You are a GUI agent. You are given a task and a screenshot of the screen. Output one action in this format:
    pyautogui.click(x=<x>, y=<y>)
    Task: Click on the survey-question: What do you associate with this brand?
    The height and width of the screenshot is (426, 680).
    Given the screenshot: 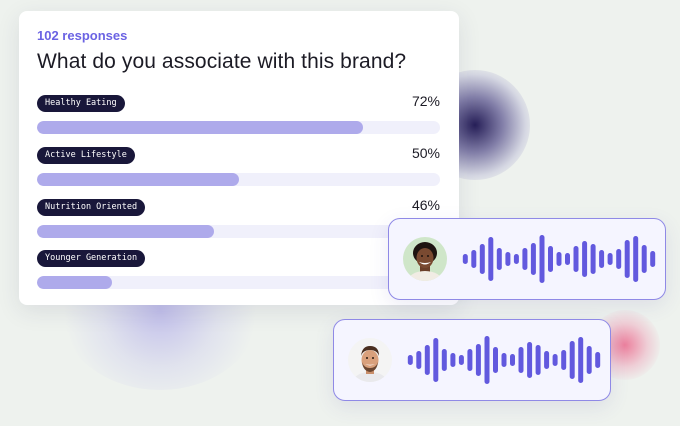 What is the action you would take?
    pyautogui.click(x=222, y=61)
    